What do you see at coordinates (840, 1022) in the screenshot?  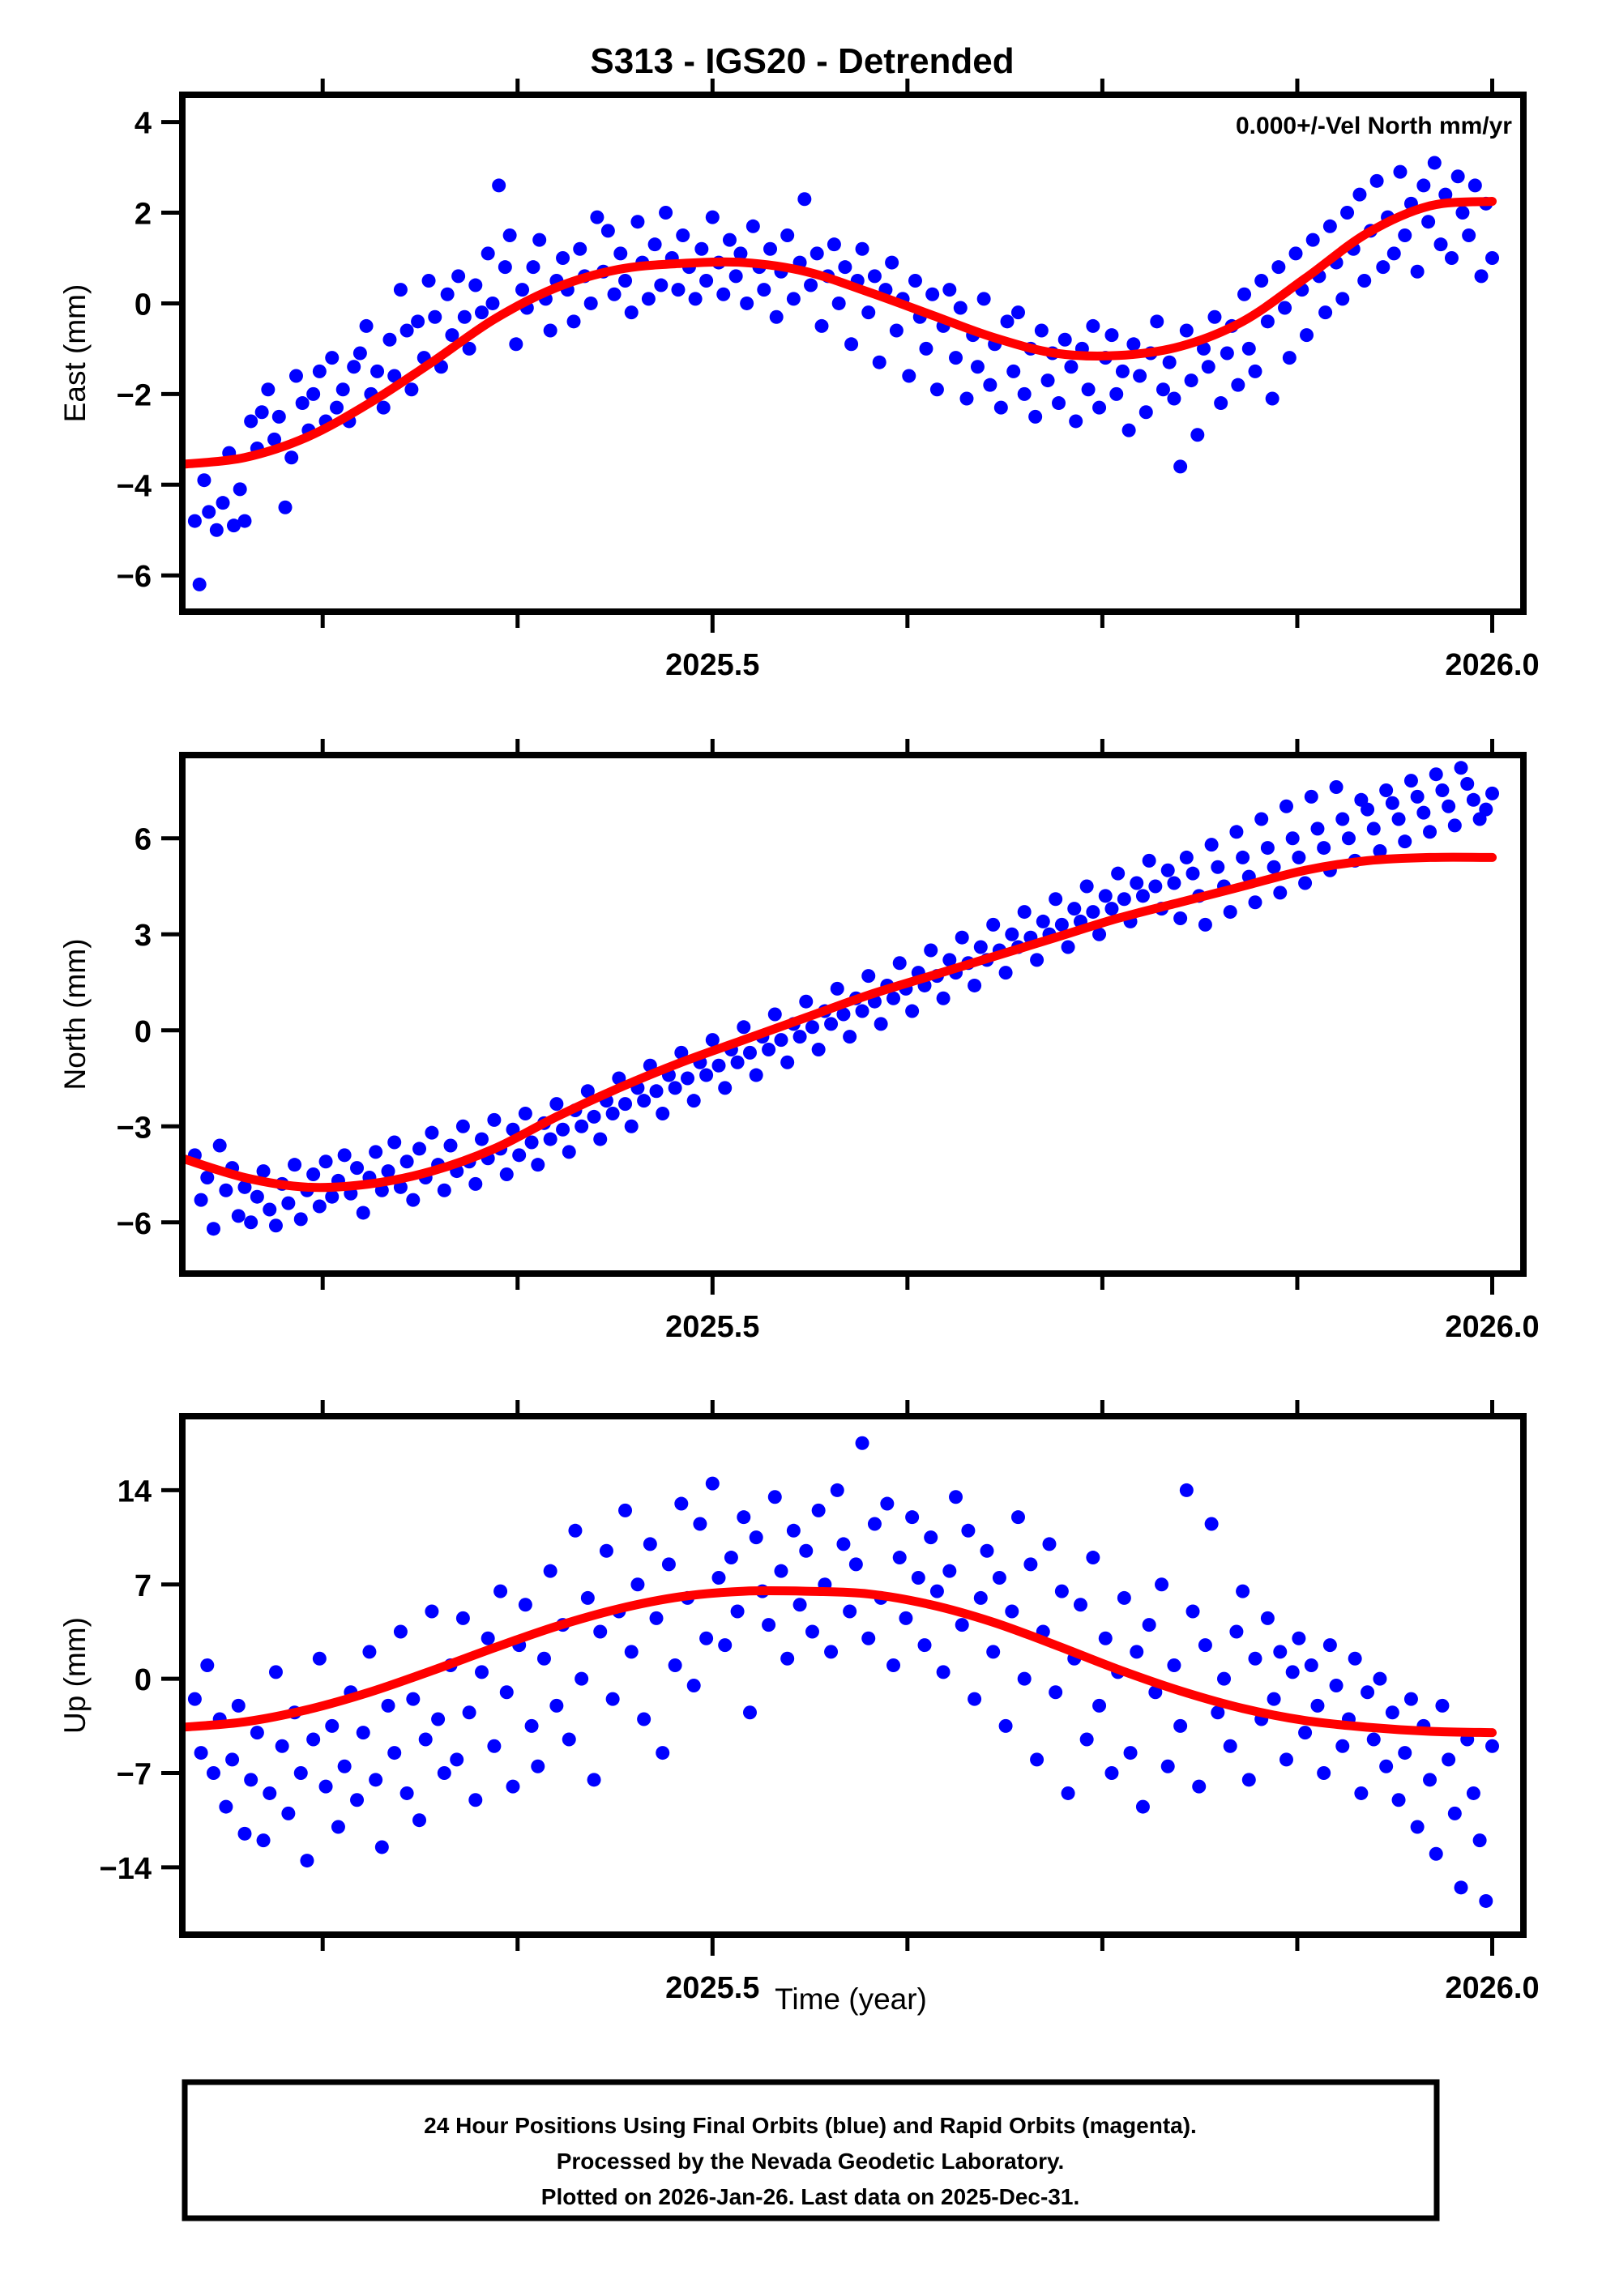 I see `fit-curve-north` at bounding box center [840, 1022].